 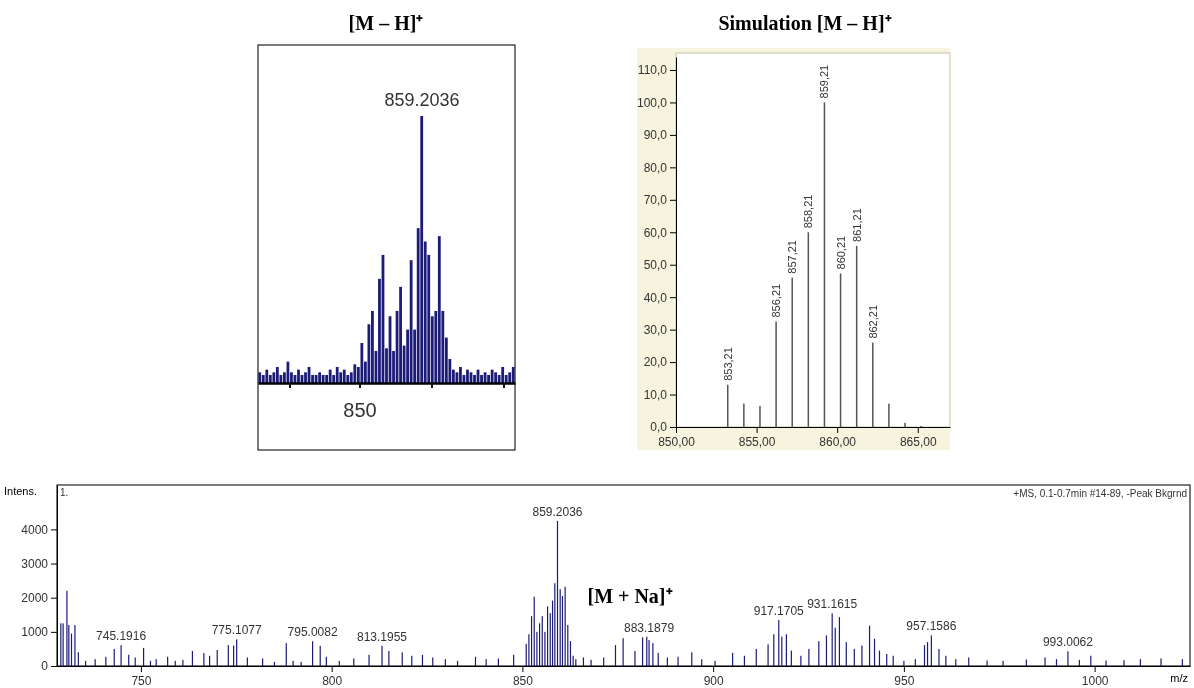 I want to click on y-tick-label: 0,0, so click(x=659, y=427).